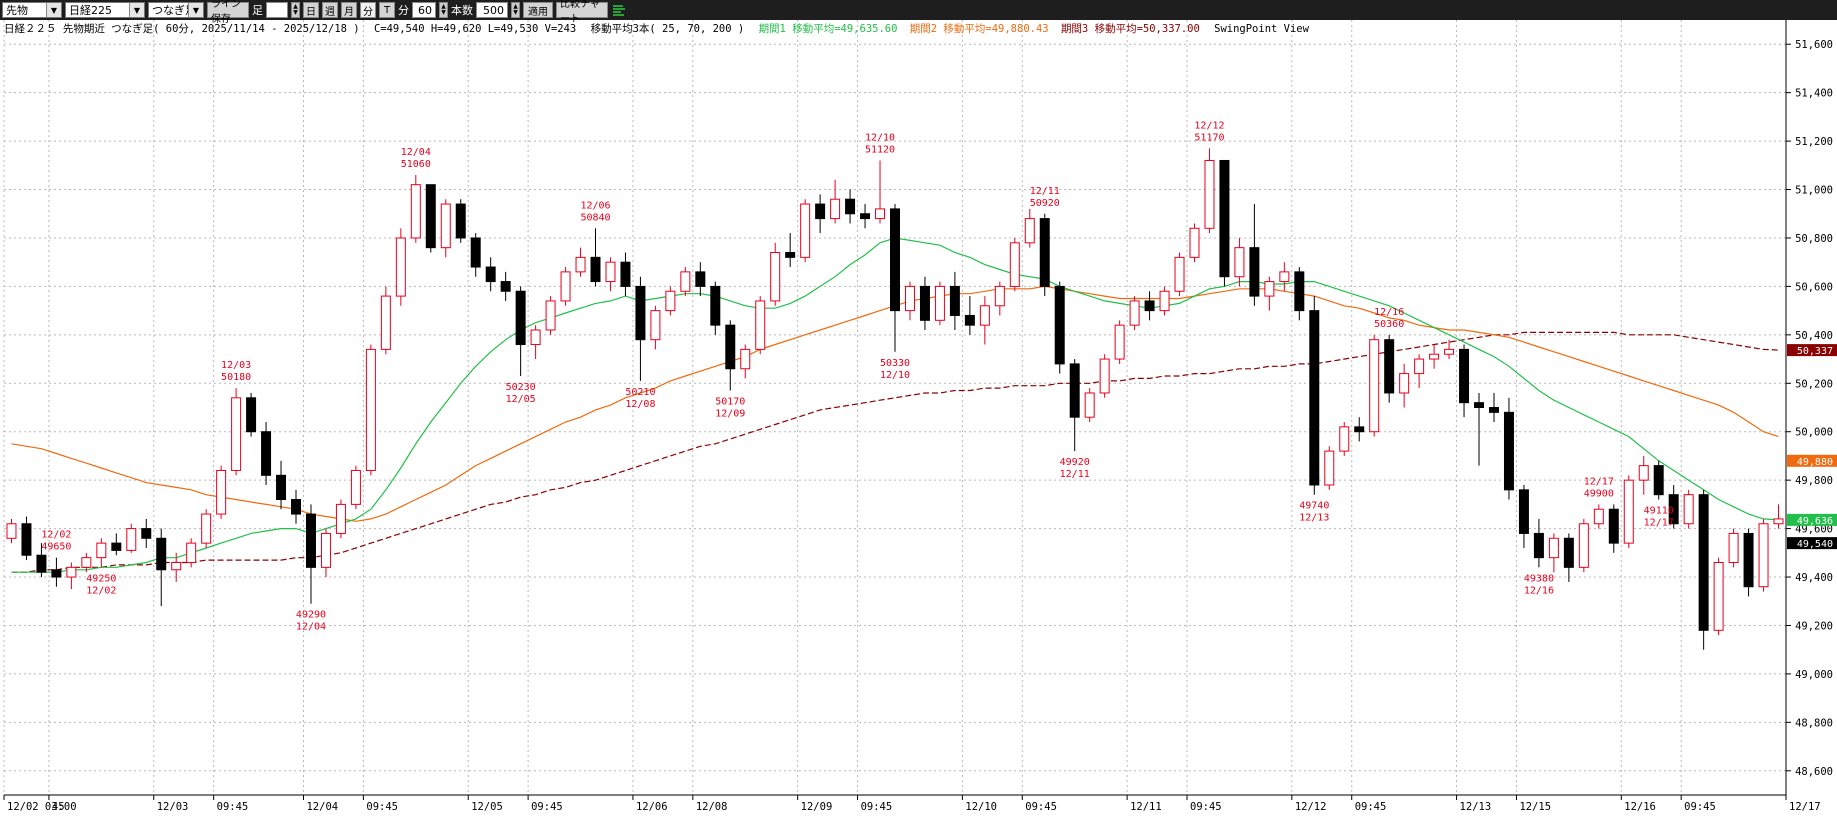 The image size is (1837, 817). I want to click on period-month-button: 月, so click(349, 10).